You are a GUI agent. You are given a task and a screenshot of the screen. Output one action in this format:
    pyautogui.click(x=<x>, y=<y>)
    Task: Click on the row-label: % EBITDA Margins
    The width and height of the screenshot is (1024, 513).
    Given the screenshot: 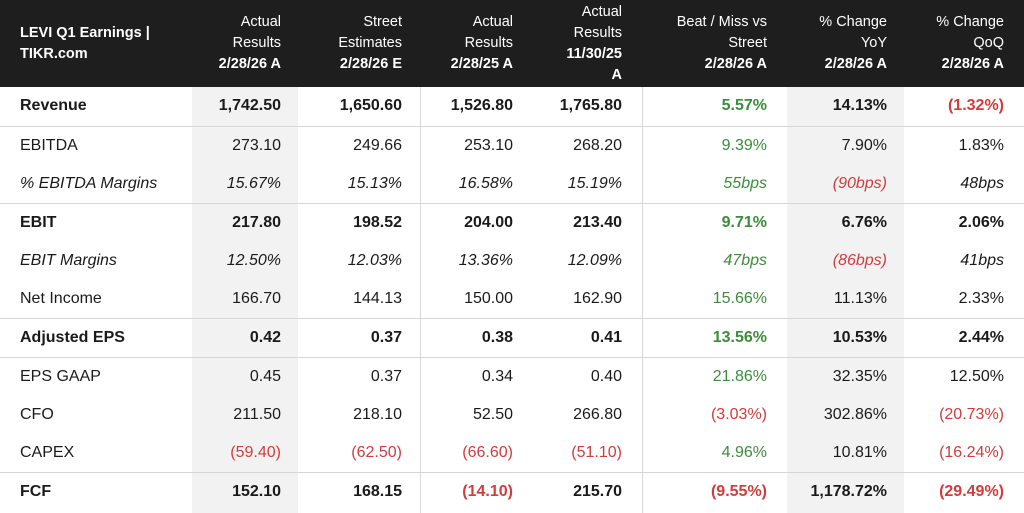 What is the action you would take?
    pyautogui.click(x=89, y=183)
    